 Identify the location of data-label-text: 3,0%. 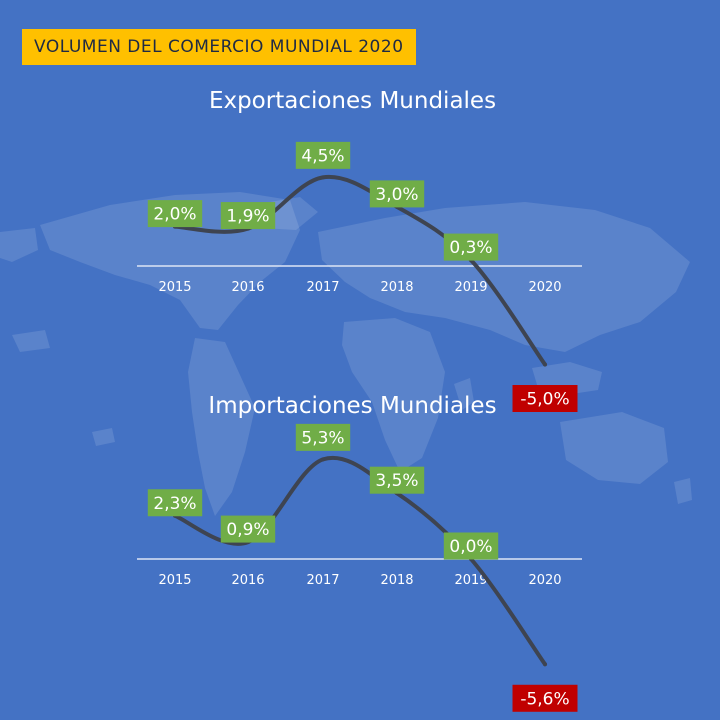
(396, 195).